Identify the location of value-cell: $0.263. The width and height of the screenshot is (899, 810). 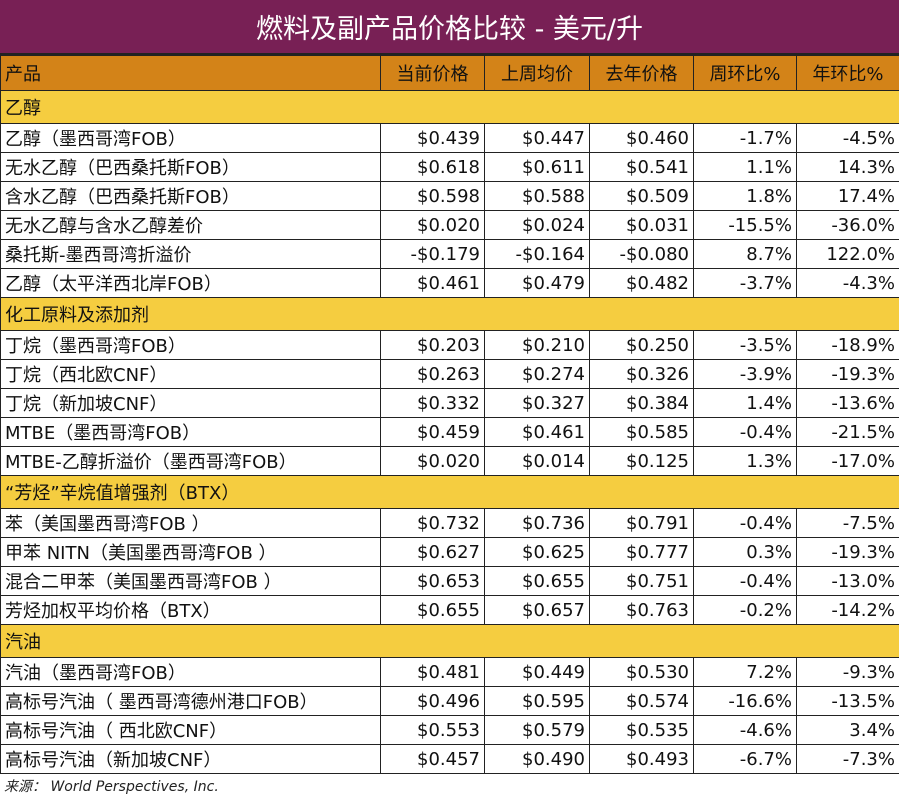
(432, 374).